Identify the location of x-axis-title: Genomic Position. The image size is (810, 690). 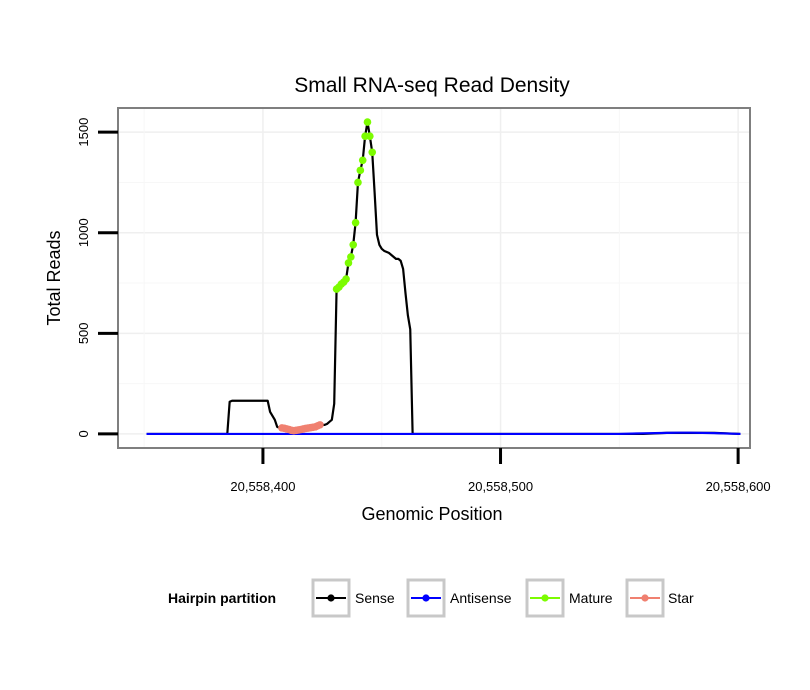
(431, 514).